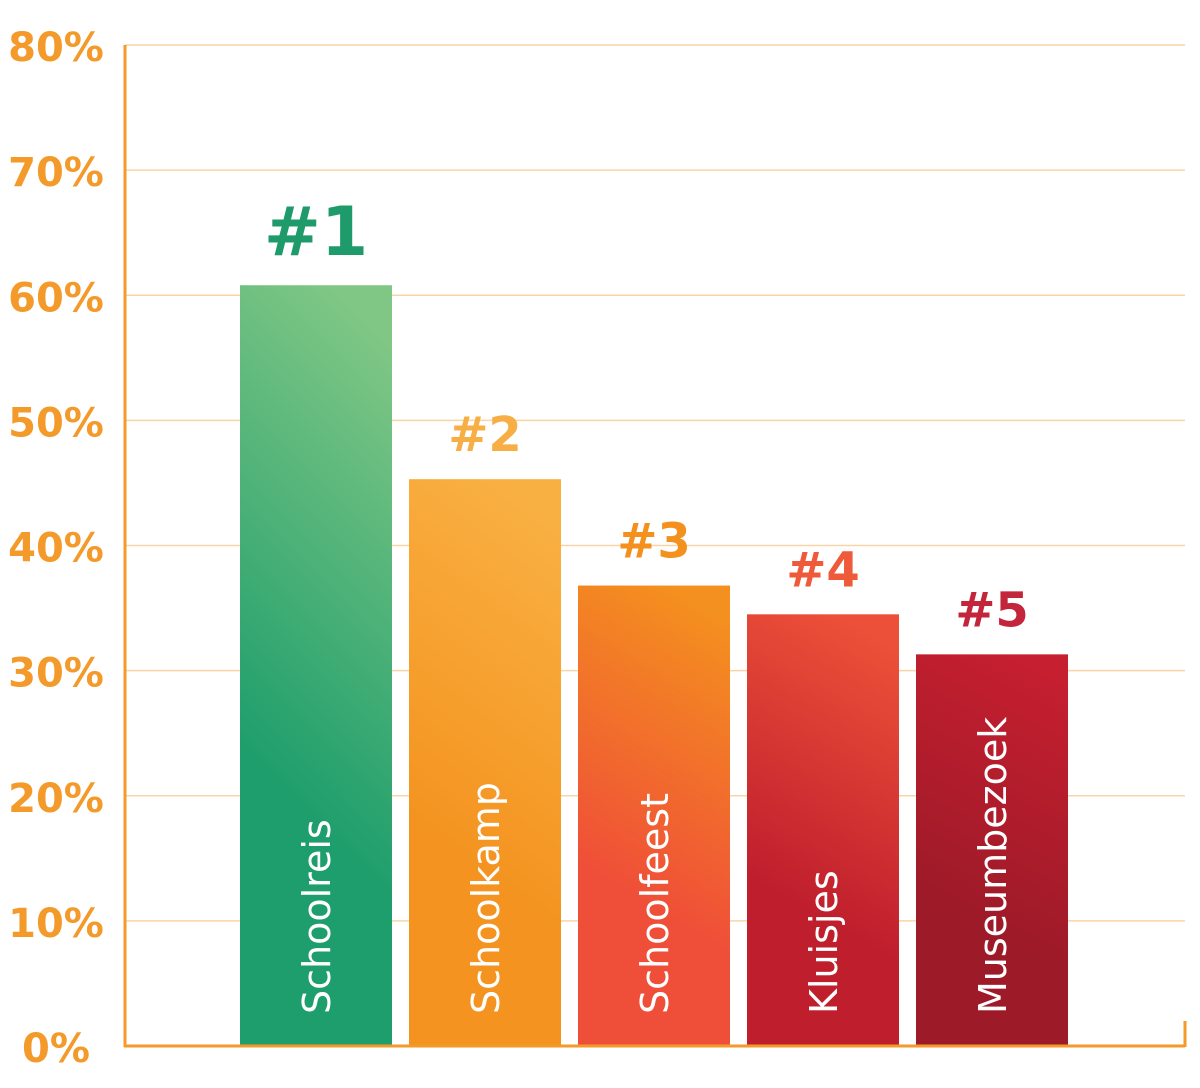  What do you see at coordinates (316, 665) in the screenshot?
I see `bar-schoolreis` at bounding box center [316, 665].